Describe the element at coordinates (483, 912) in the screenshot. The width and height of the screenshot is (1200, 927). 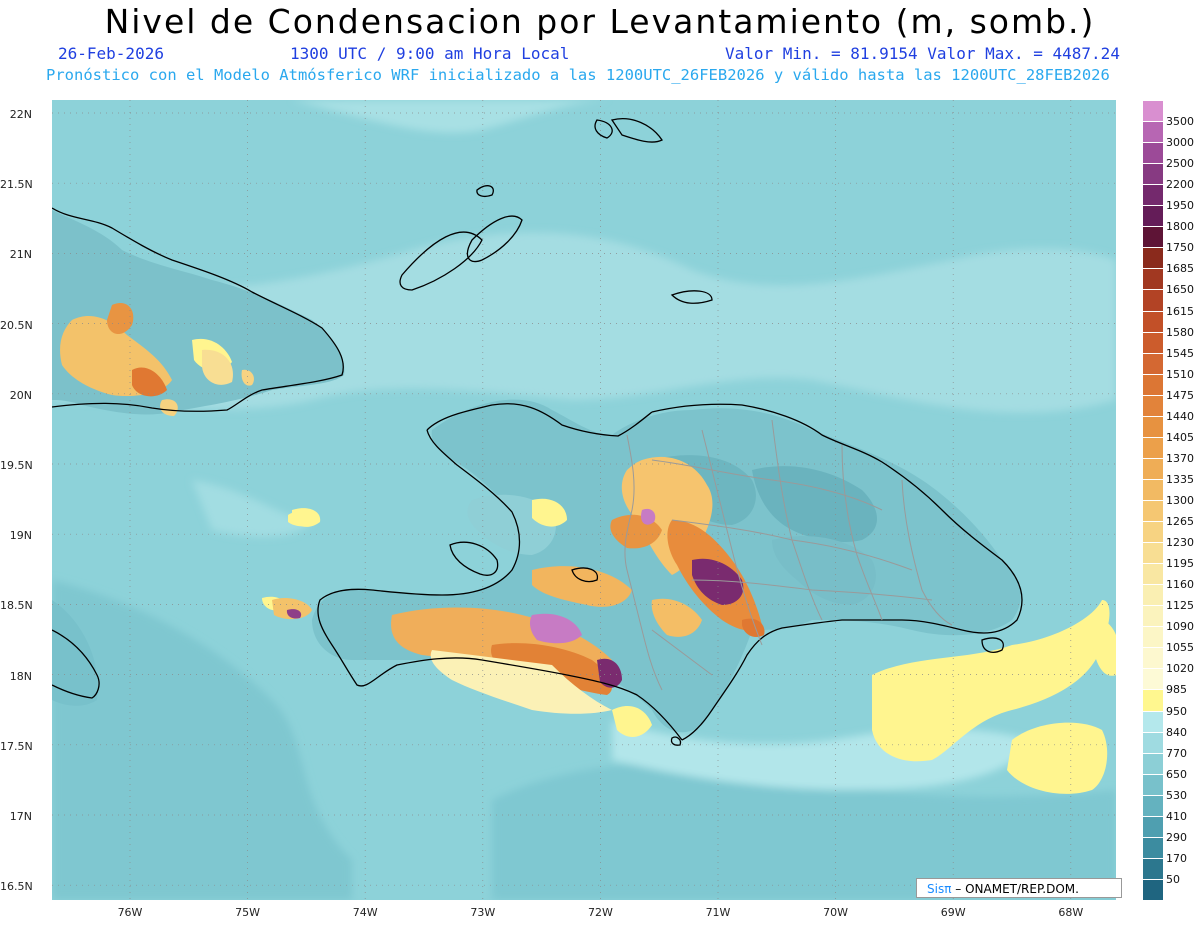
I see `lon-label: 73W` at that location.